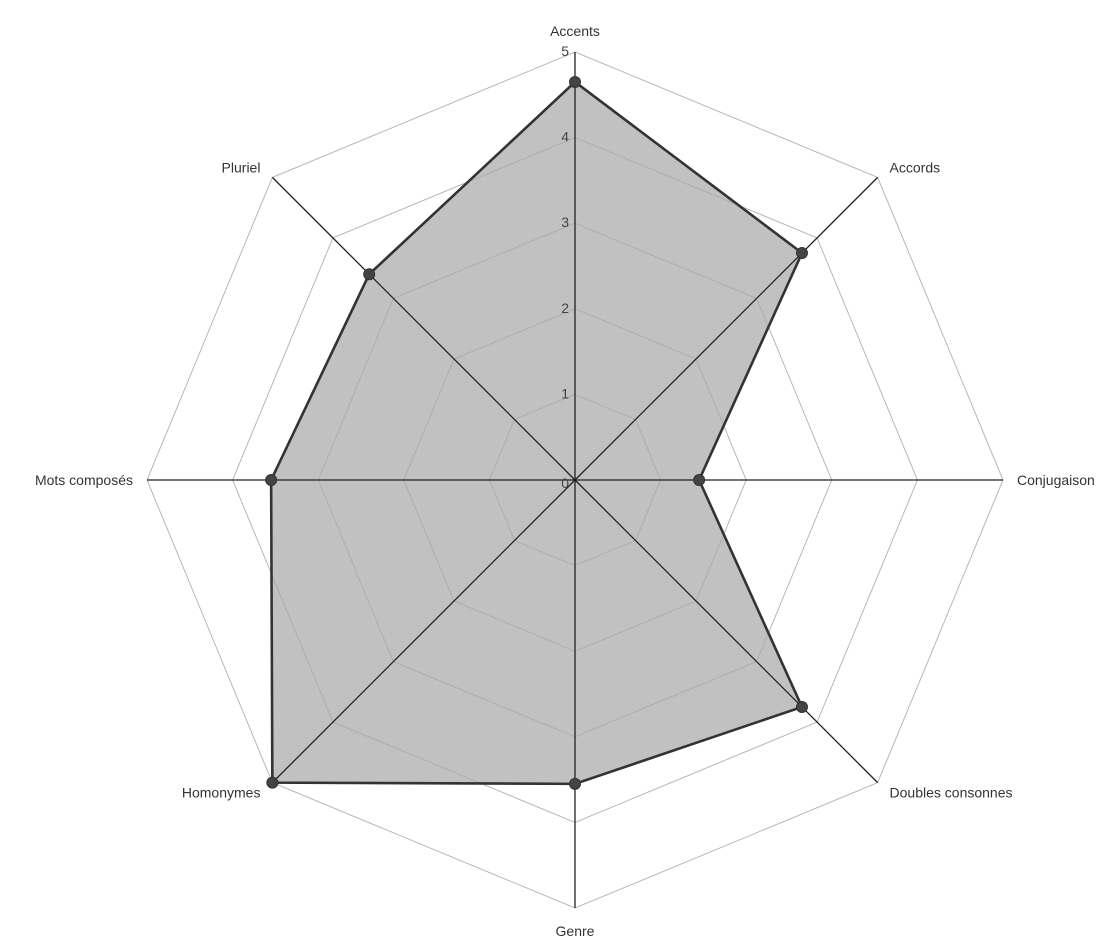 Image resolution: width=1117 pixels, height=940 pixels. What do you see at coordinates (241, 167) in the screenshot?
I see `category-label: Pluriel` at bounding box center [241, 167].